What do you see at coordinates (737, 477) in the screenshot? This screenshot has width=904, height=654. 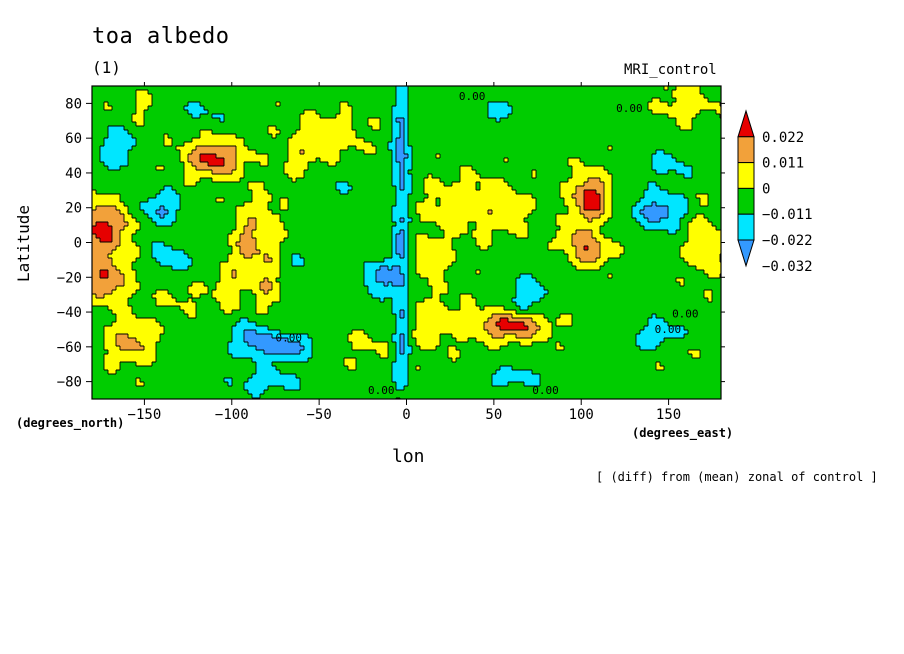 I see `footnote: [ (diff) from (mean) zonal of control ]` at bounding box center [737, 477].